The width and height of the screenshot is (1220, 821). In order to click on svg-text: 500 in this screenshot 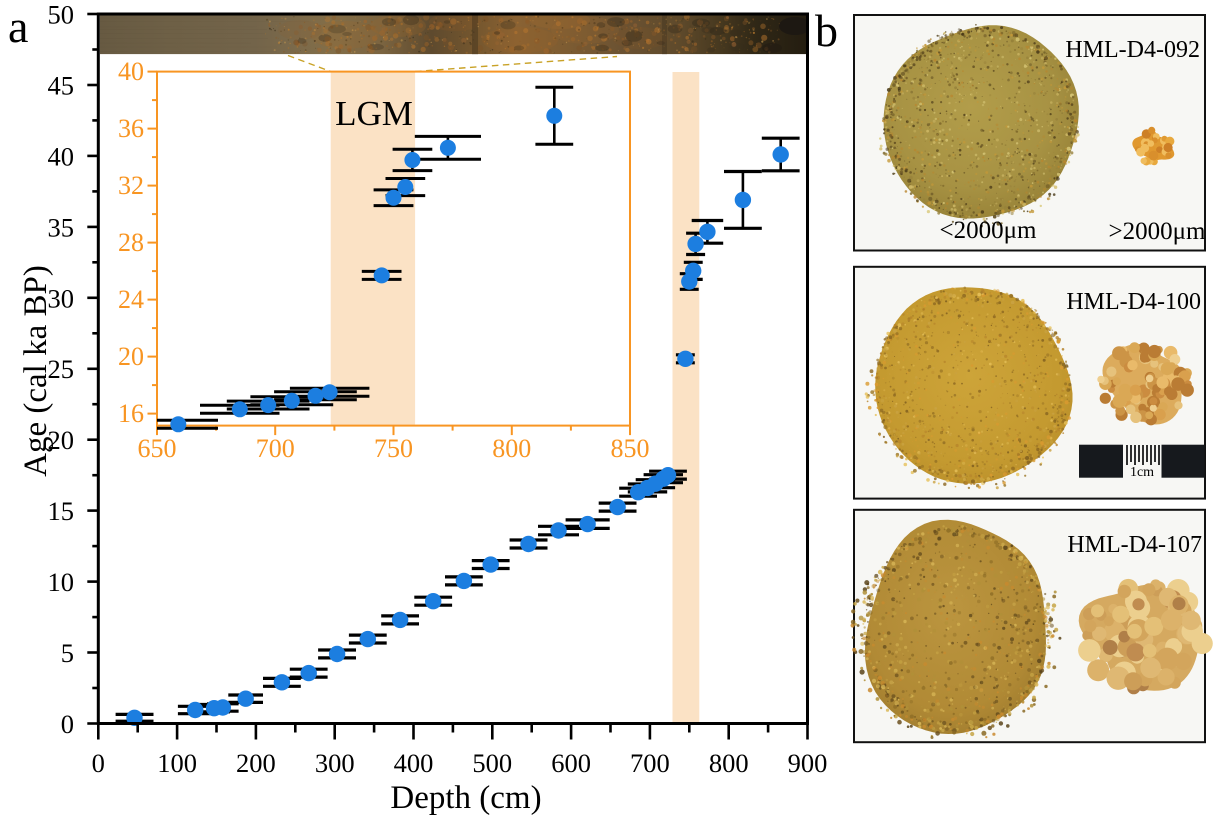, I will do `click(492, 763)`.